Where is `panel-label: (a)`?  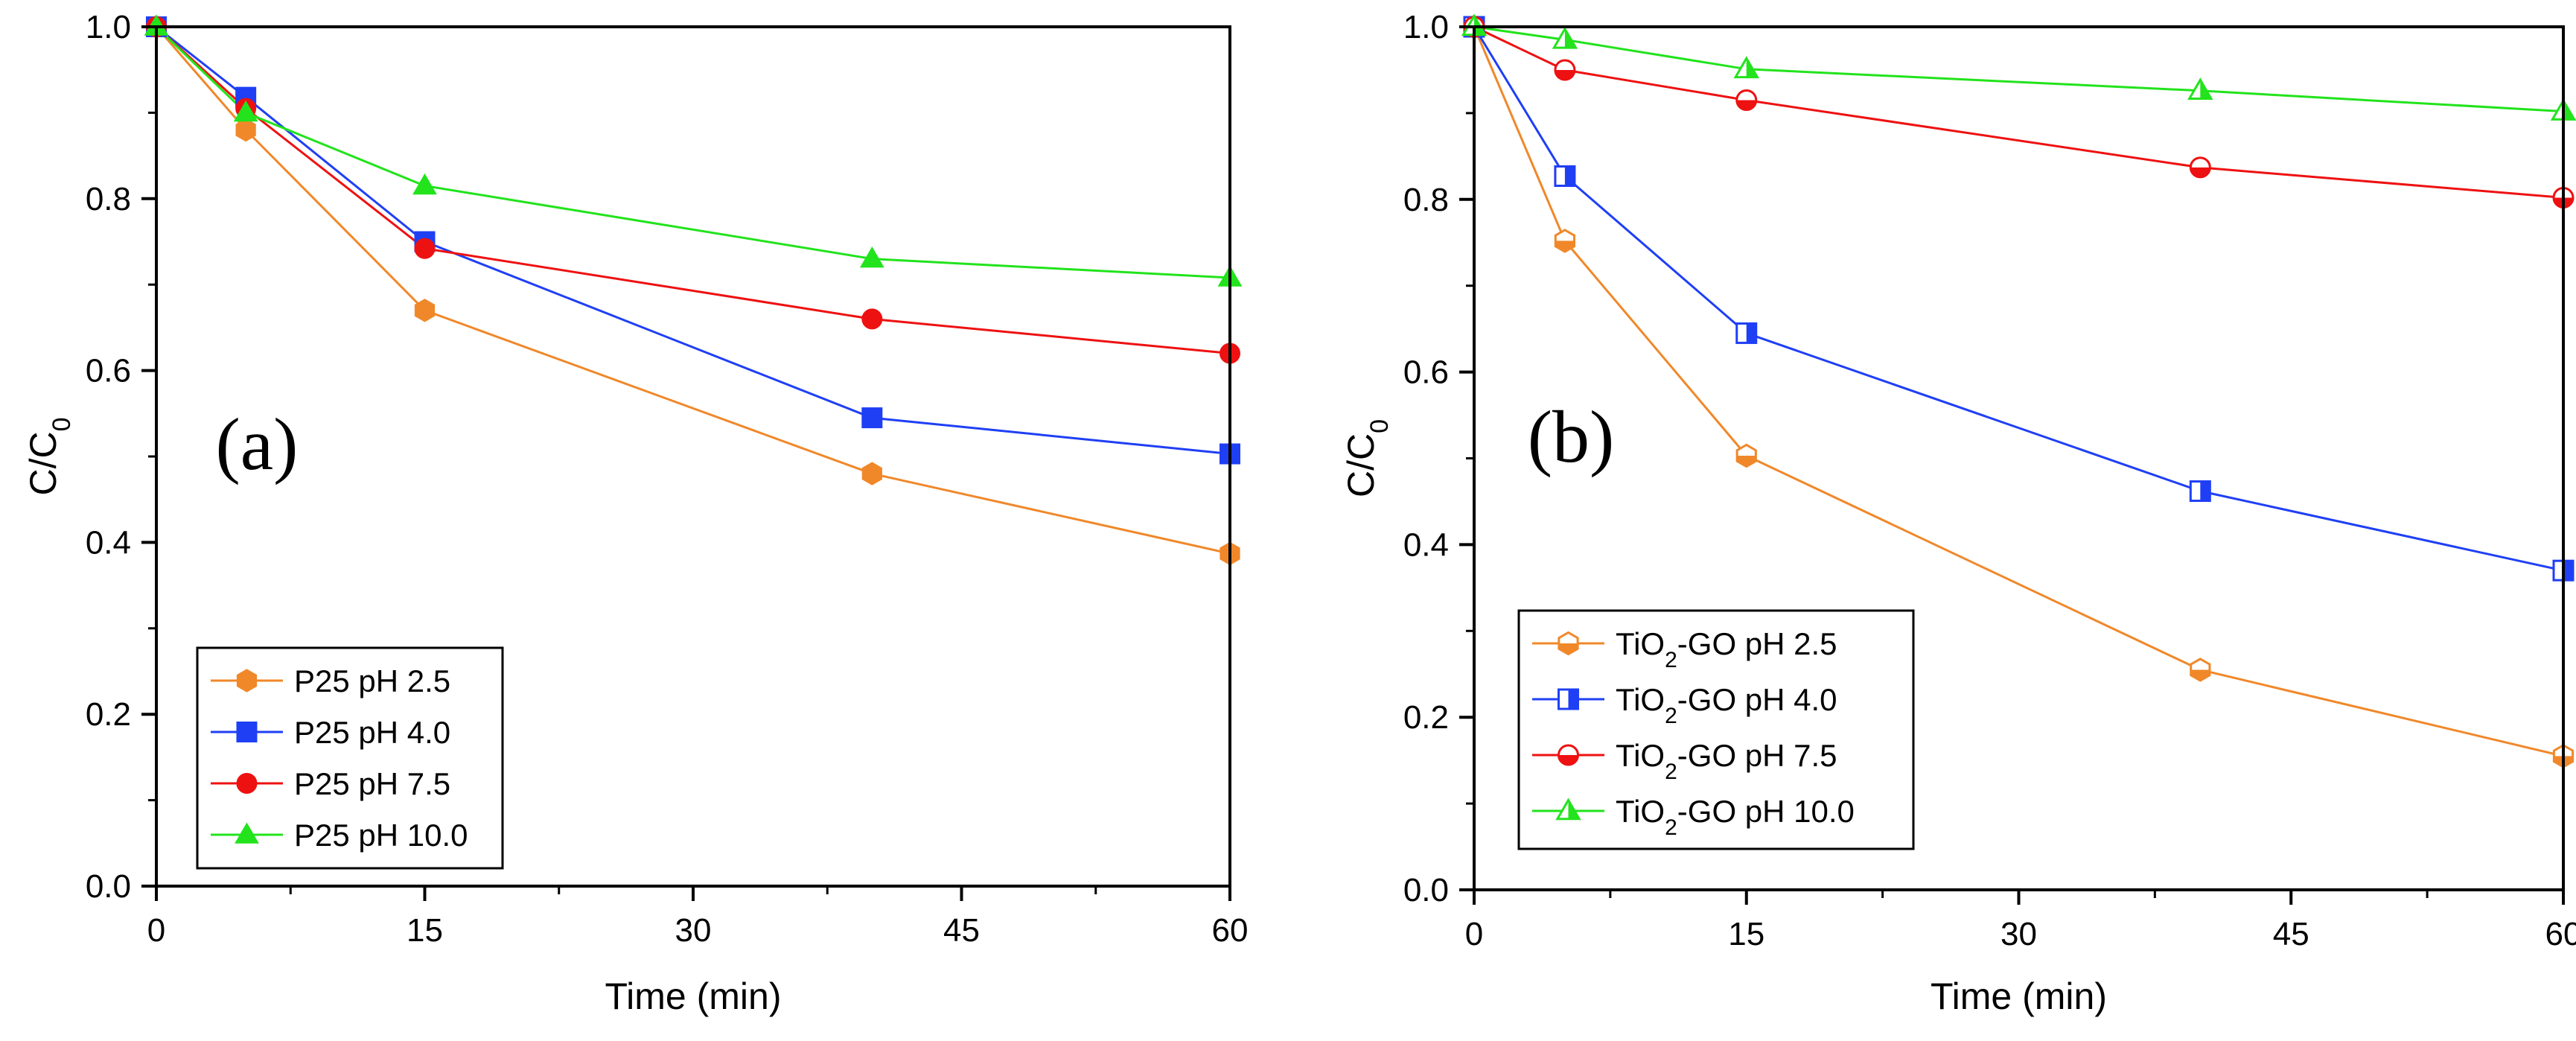
panel-label: (a) is located at coordinates (257, 444).